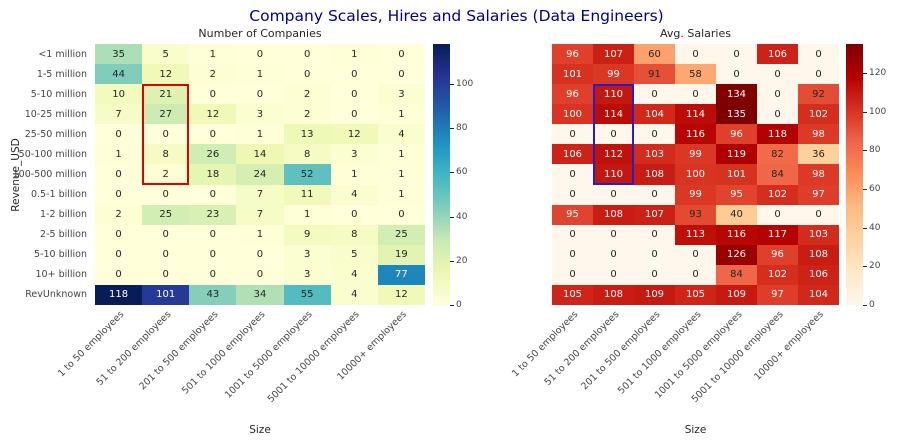 The image size is (913, 446). Describe the element at coordinates (621, 351) in the screenshot. I see `x-tick-label: 201 to 500 employees` at that location.